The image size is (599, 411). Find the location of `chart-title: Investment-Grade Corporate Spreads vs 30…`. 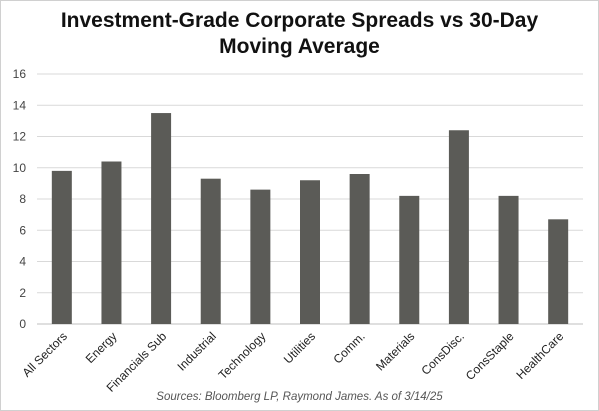

chart-title: Investment-Grade Corporate Spreads vs 30… is located at coordinates (299, 33).